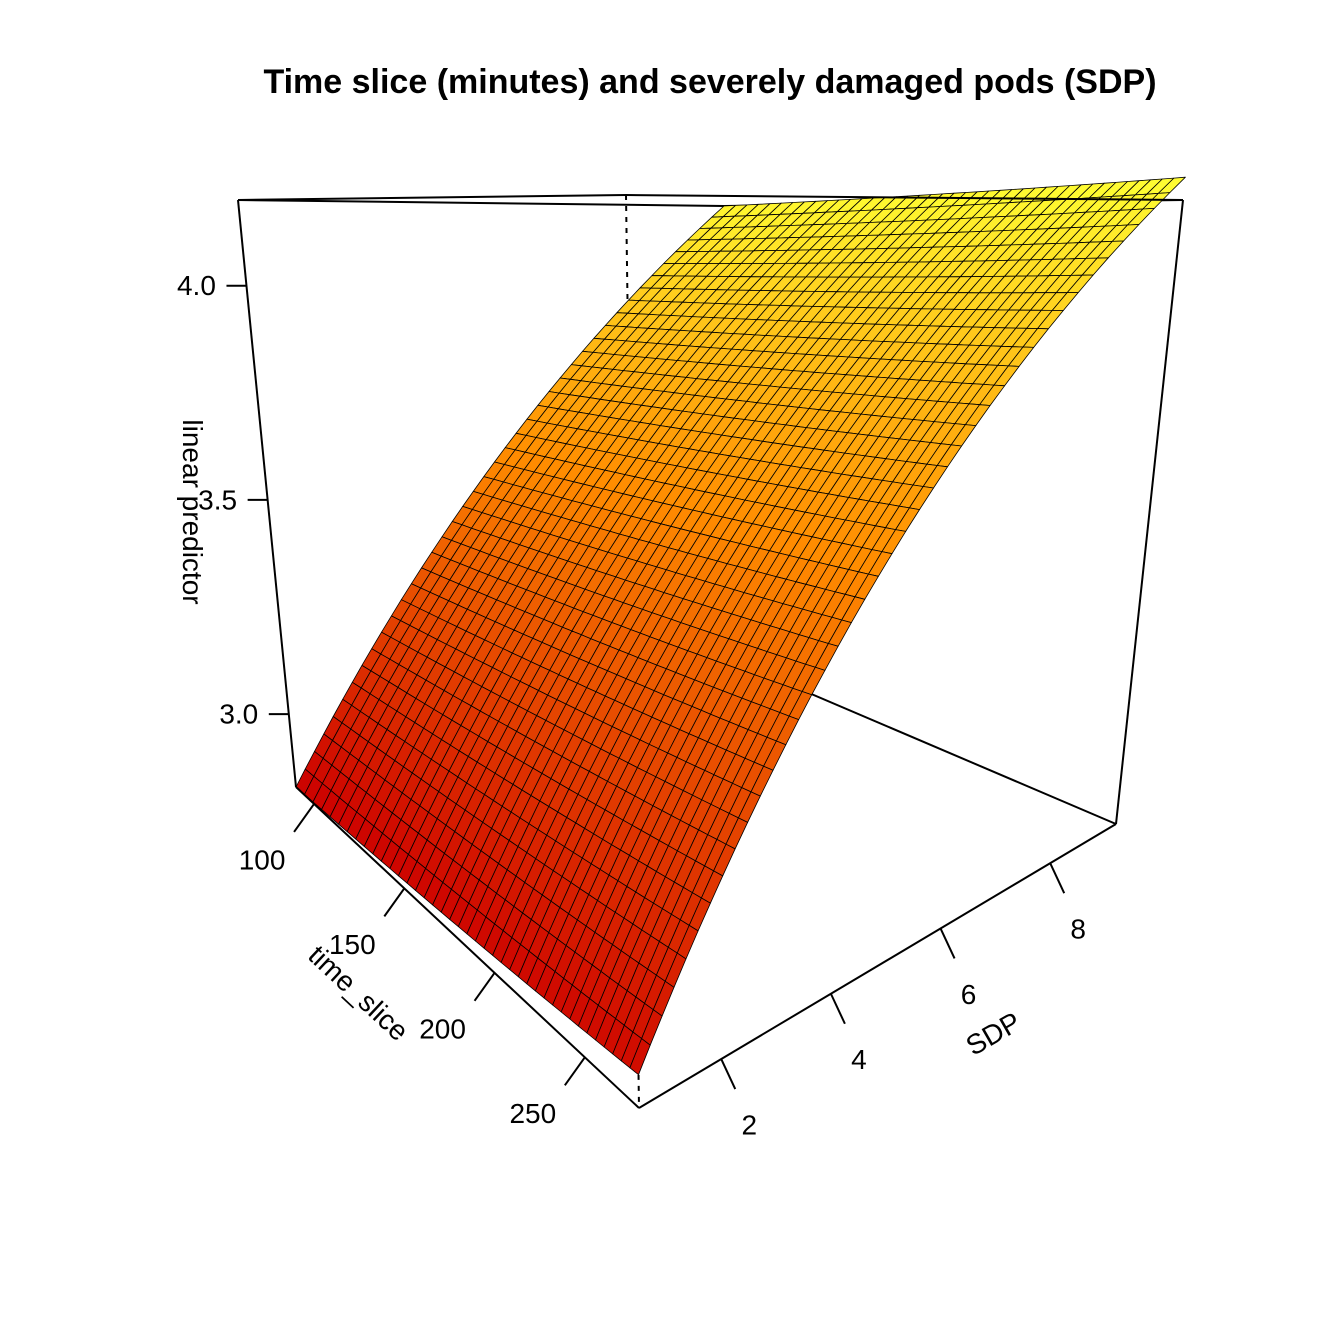  What do you see at coordinates (1078, 929) in the screenshot?
I see `y-axis-tick-label: 8` at bounding box center [1078, 929].